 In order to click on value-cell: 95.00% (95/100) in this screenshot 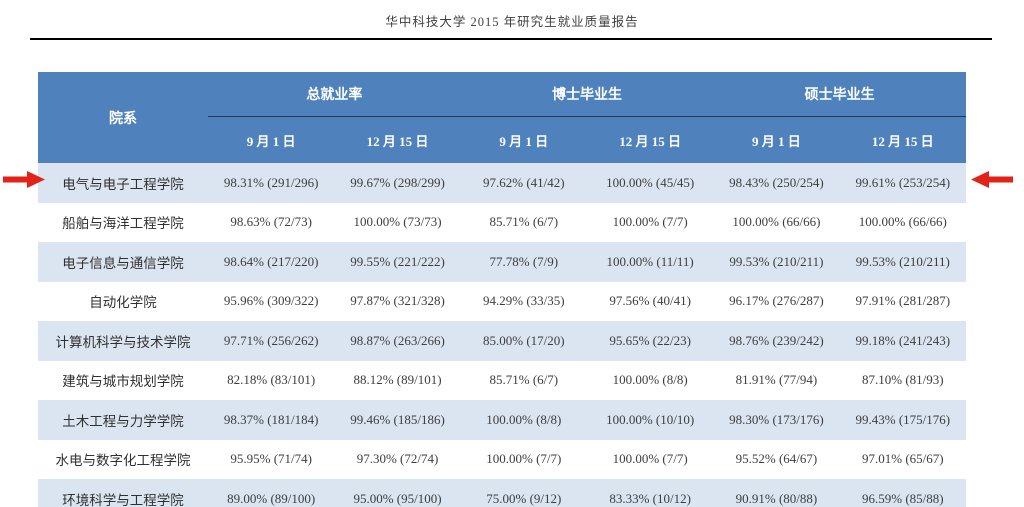, I will do `click(397, 493)`.